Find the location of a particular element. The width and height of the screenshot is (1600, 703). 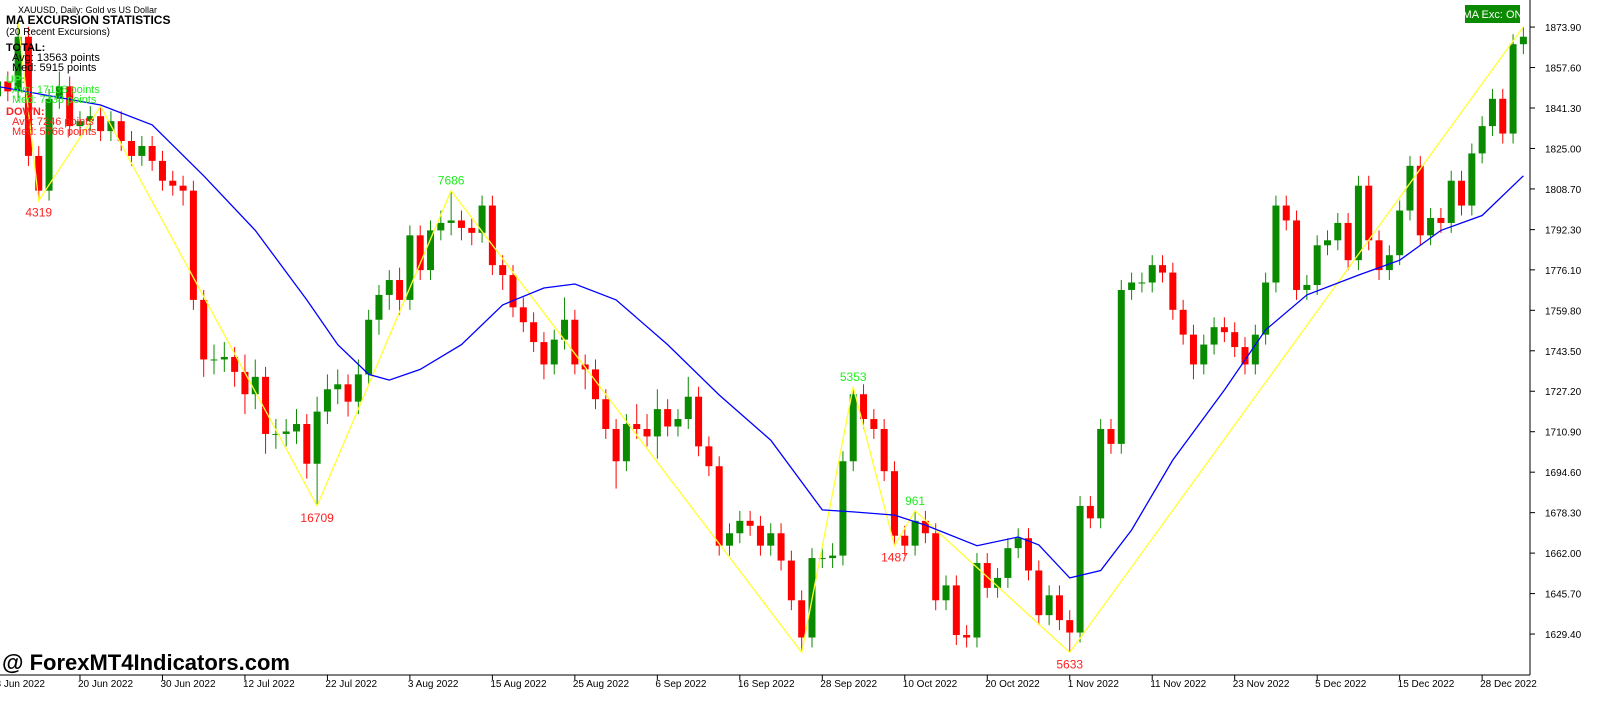

toggle-button is located at coordinates (1492, 14).